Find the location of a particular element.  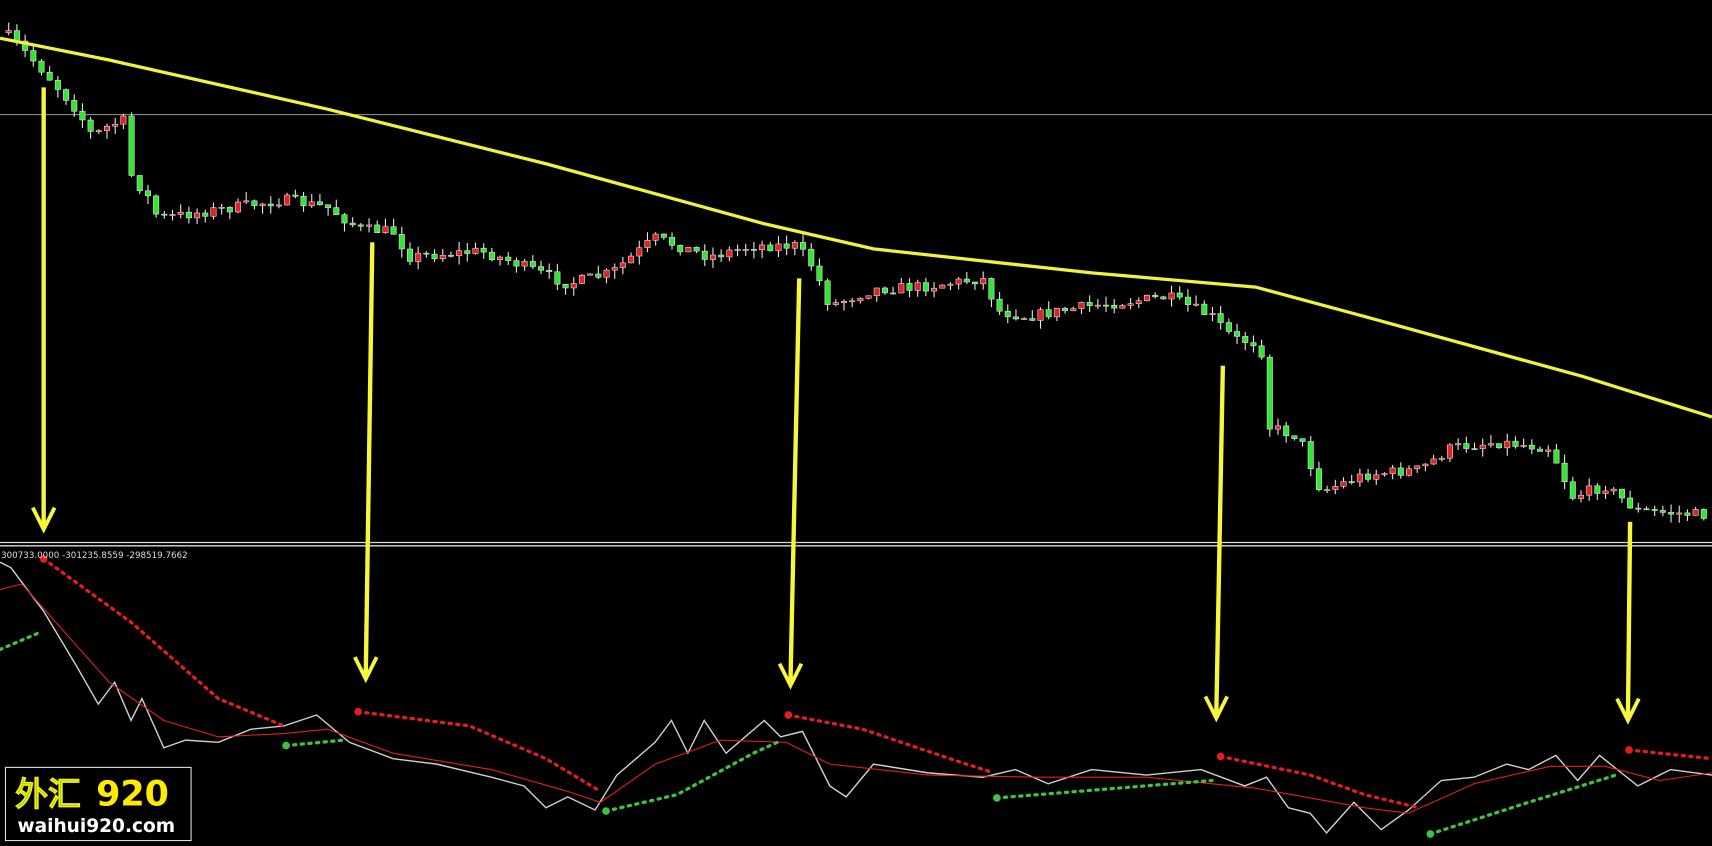

logo-box is located at coordinates (98, 804).